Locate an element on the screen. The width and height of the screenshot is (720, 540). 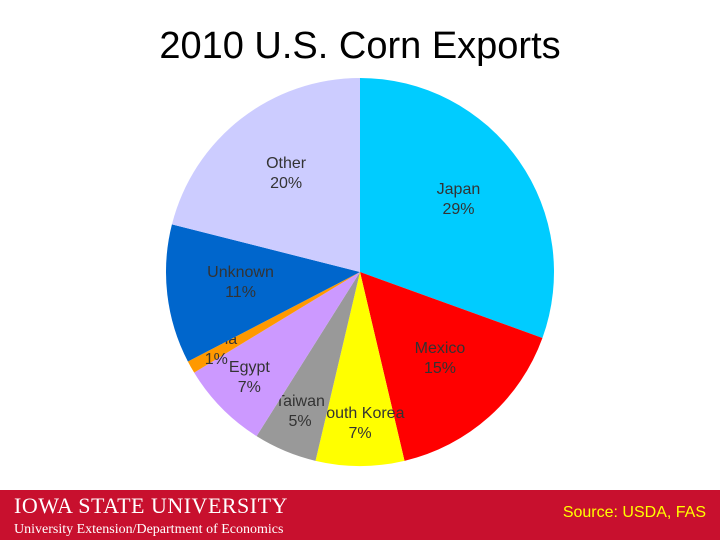
category-label: Egypt is located at coordinates (249, 367).